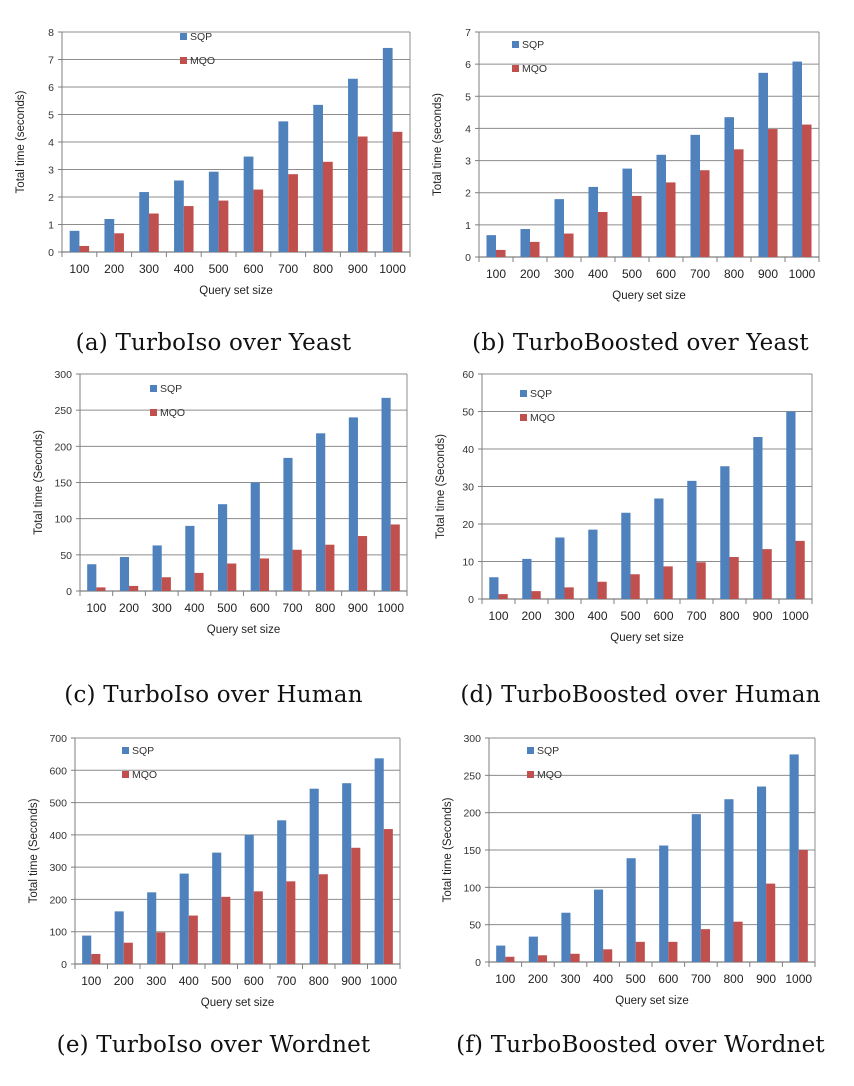  Describe the element at coordinates (640, 343) in the screenshot. I see `caption-b: (b) TurboBoosted over Yeast` at that location.